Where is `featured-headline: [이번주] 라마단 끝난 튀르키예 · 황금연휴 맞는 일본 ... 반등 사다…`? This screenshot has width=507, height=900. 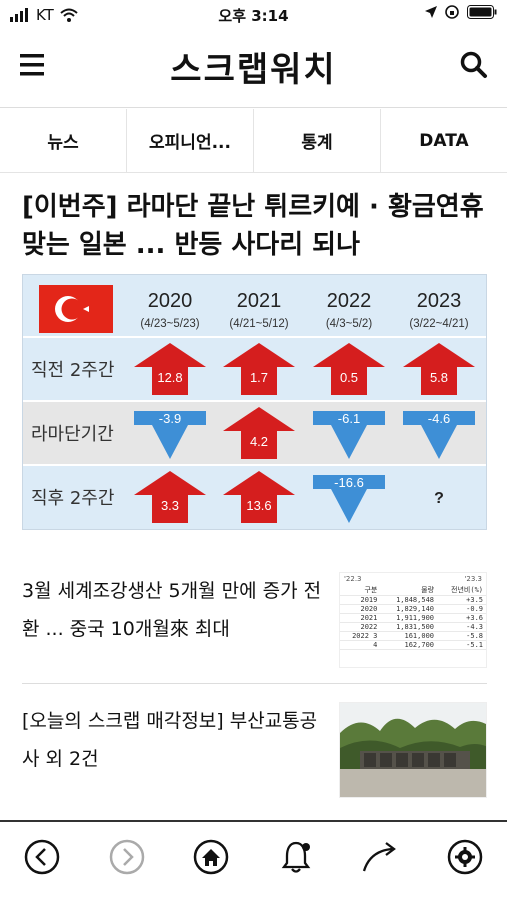
featured-headline: [이번주] 라마단 끝난 튀르키예 · 황금연휴 맞는 일본 ... 반등 사다… is located at coordinates (253, 226).